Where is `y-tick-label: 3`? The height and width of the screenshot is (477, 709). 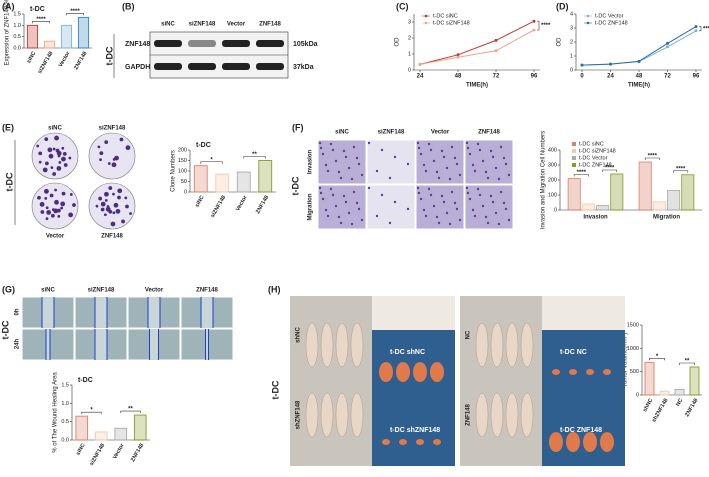 y-tick-label: 3 is located at coordinates (571, 28).